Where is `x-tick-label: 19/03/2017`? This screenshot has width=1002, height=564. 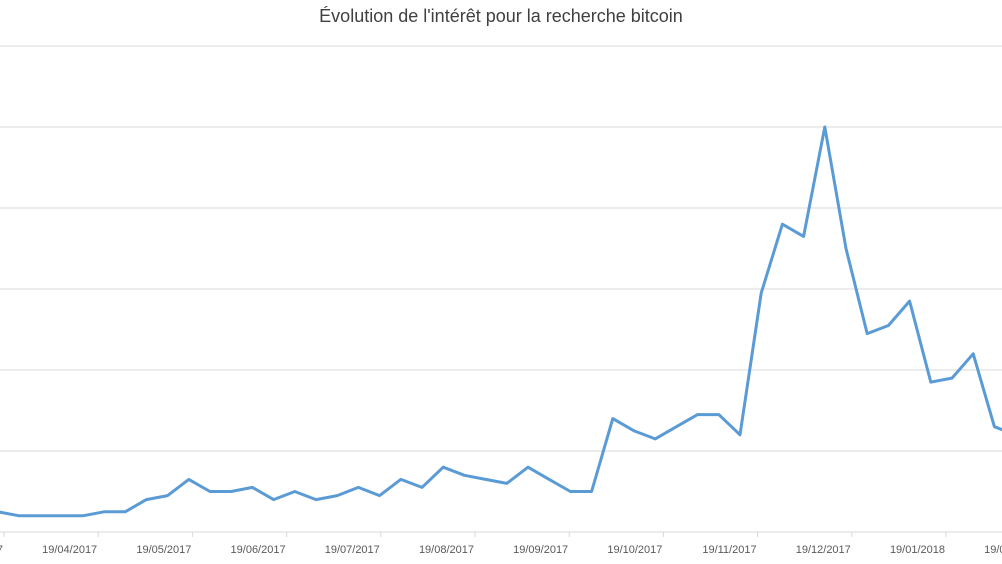
x-tick-label: 19/03/2017 is located at coordinates (1, 550).